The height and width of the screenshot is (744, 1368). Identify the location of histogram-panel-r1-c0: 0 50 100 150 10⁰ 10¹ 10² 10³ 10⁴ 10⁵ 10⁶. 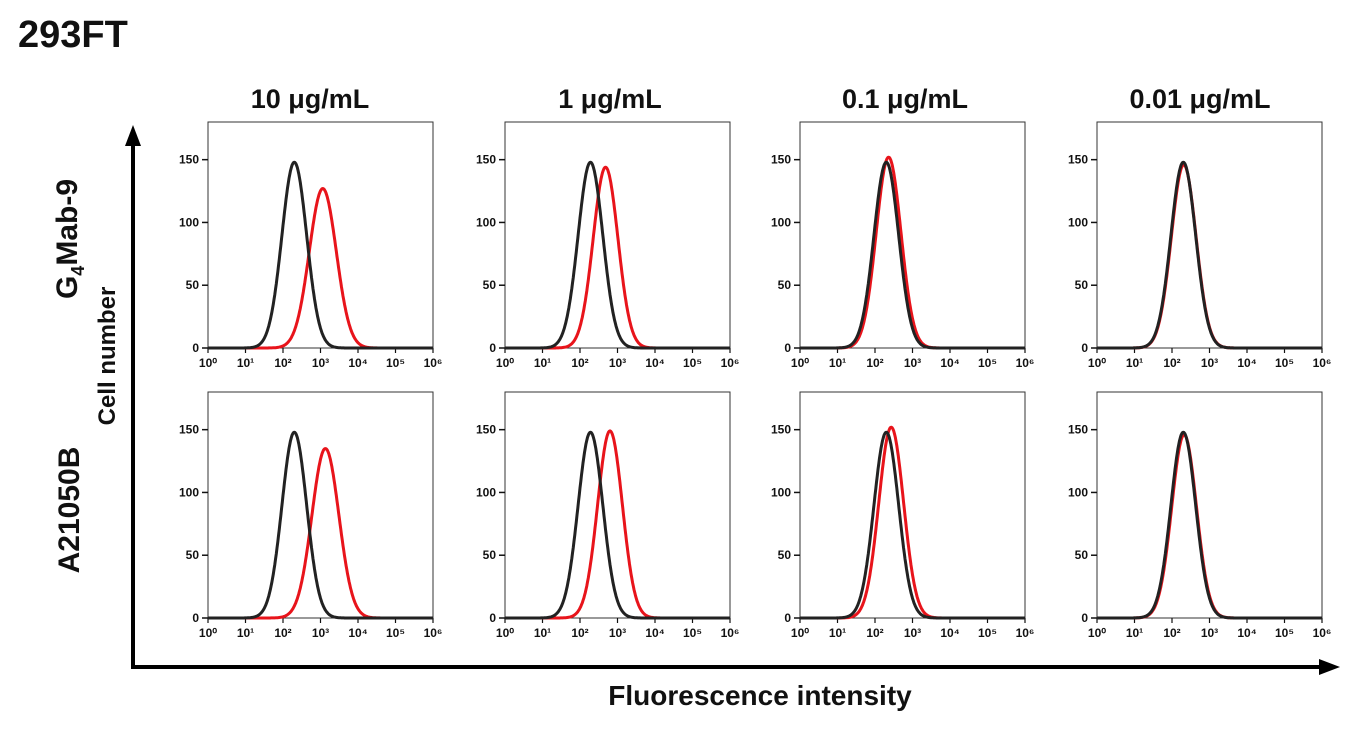
(311, 515).